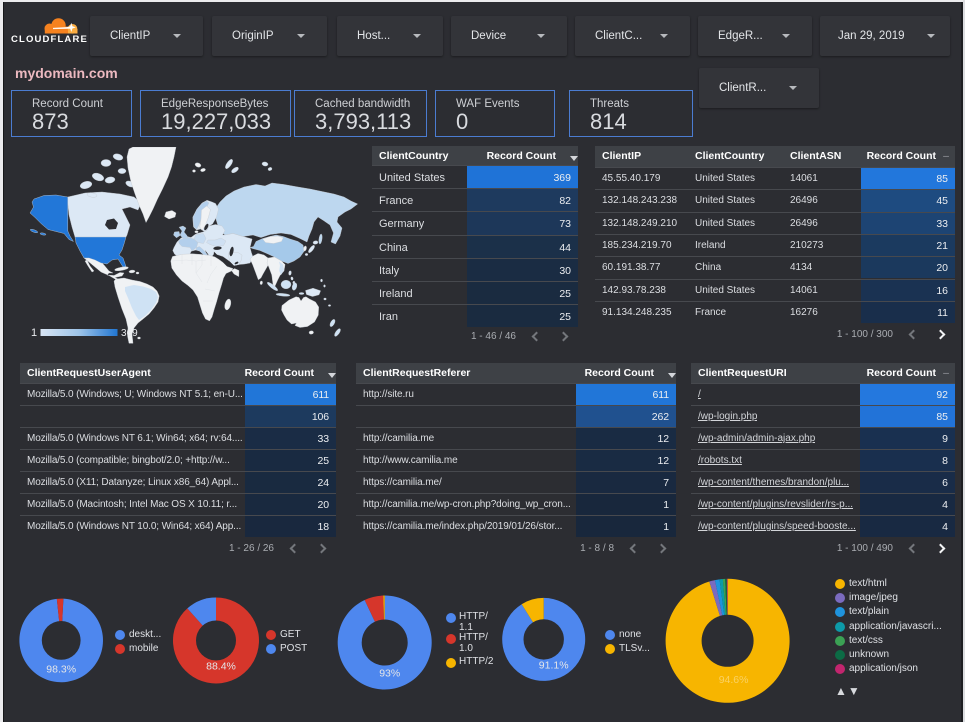 The width and height of the screenshot is (965, 722). Describe the element at coordinates (221, 667) in the screenshot. I see `svg-text: 88.4%` at that location.